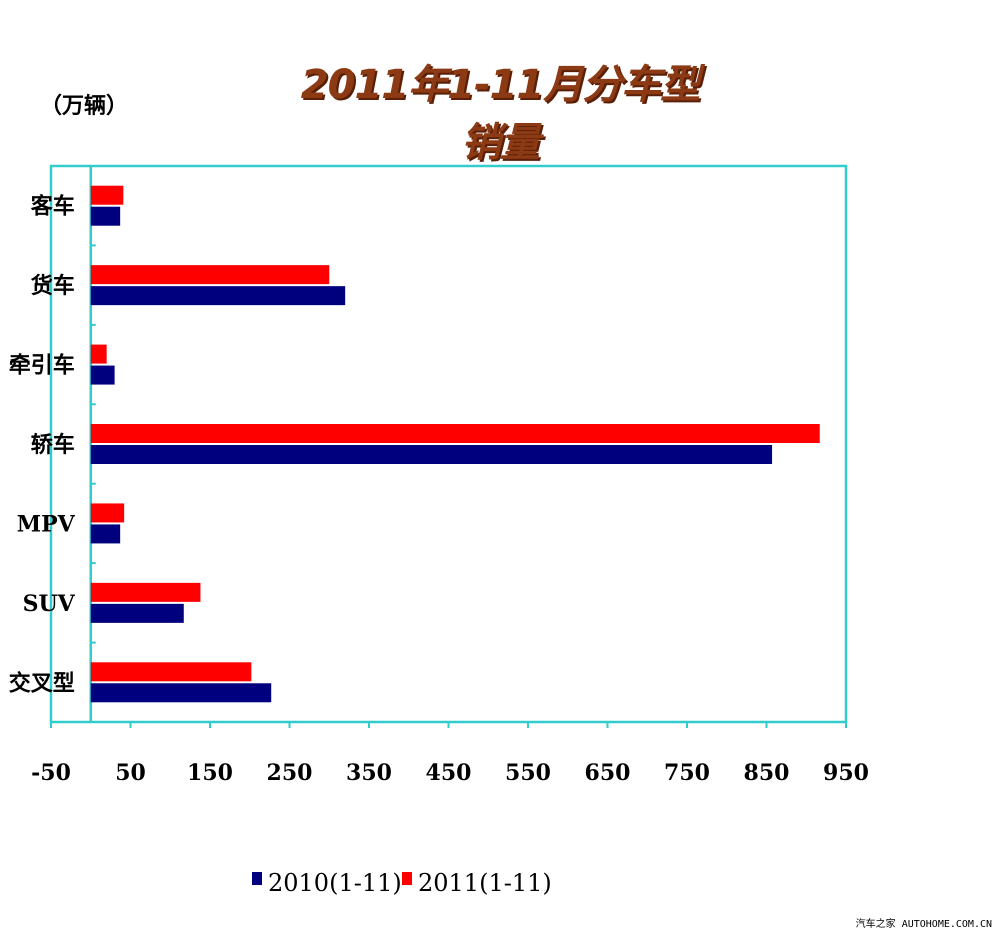  What do you see at coordinates (335, 883) in the screenshot?
I see `legend-label: 2010(1-11)` at bounding box center [335, 883].